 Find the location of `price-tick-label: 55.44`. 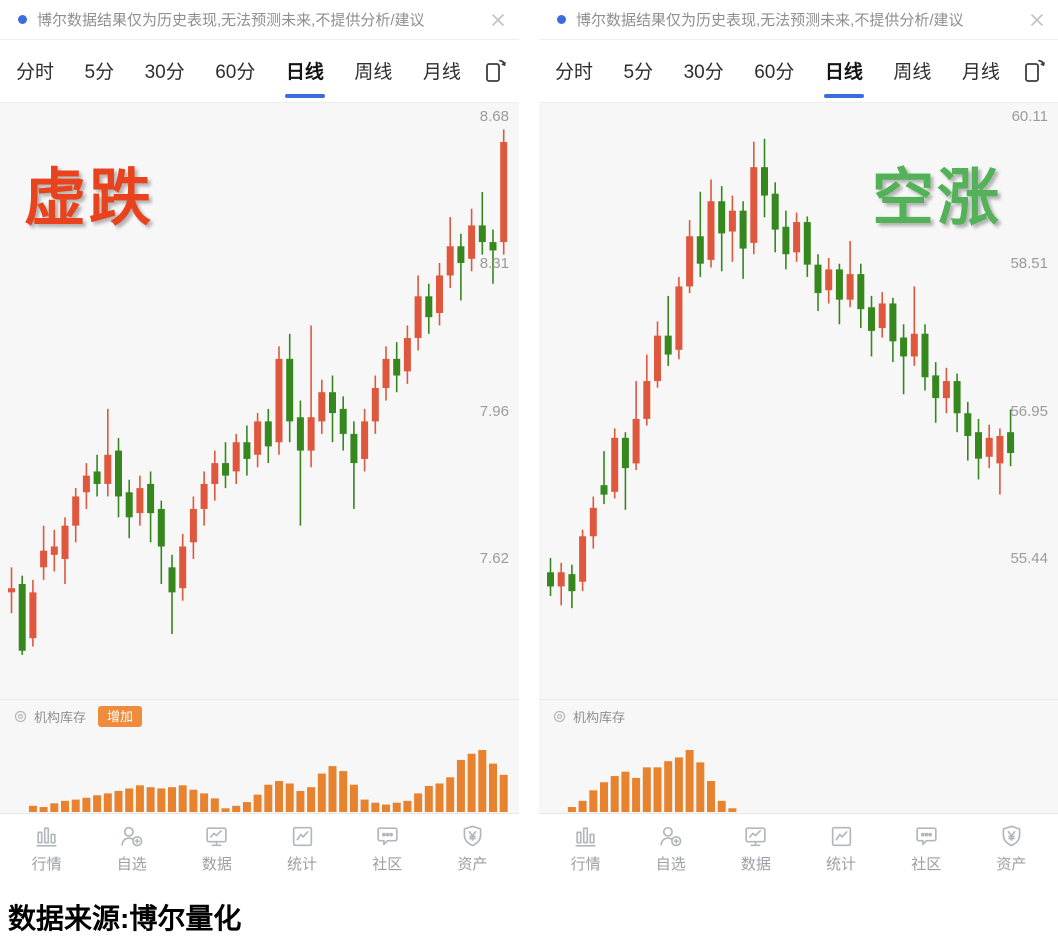

price-tick-label: 55.44 is located at coordinates (1029, 558).